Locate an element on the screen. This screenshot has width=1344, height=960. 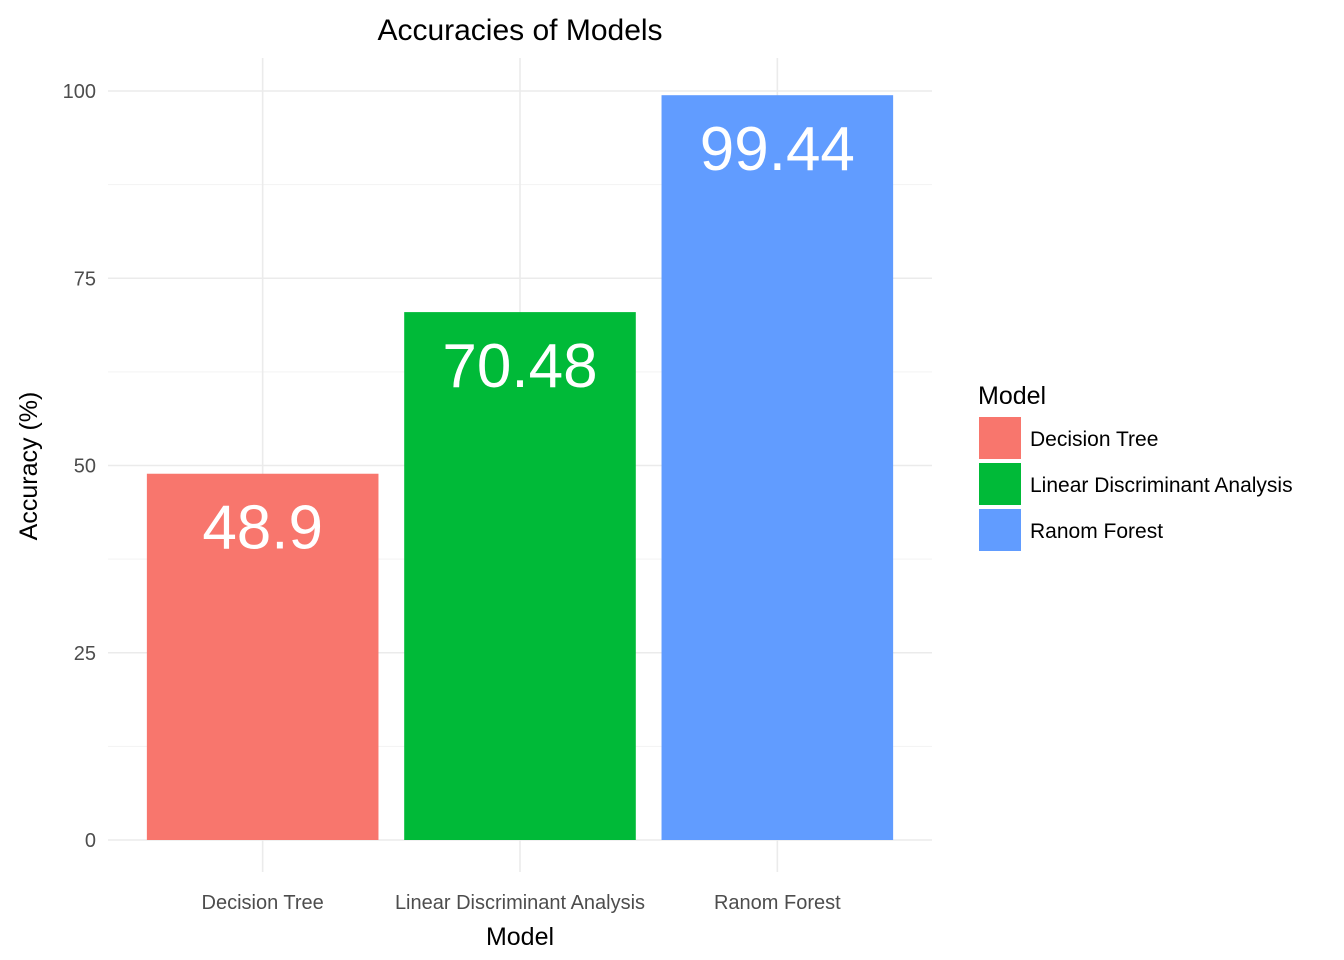
bar-value-label: 70.48 is located at coordinates (519, 366).